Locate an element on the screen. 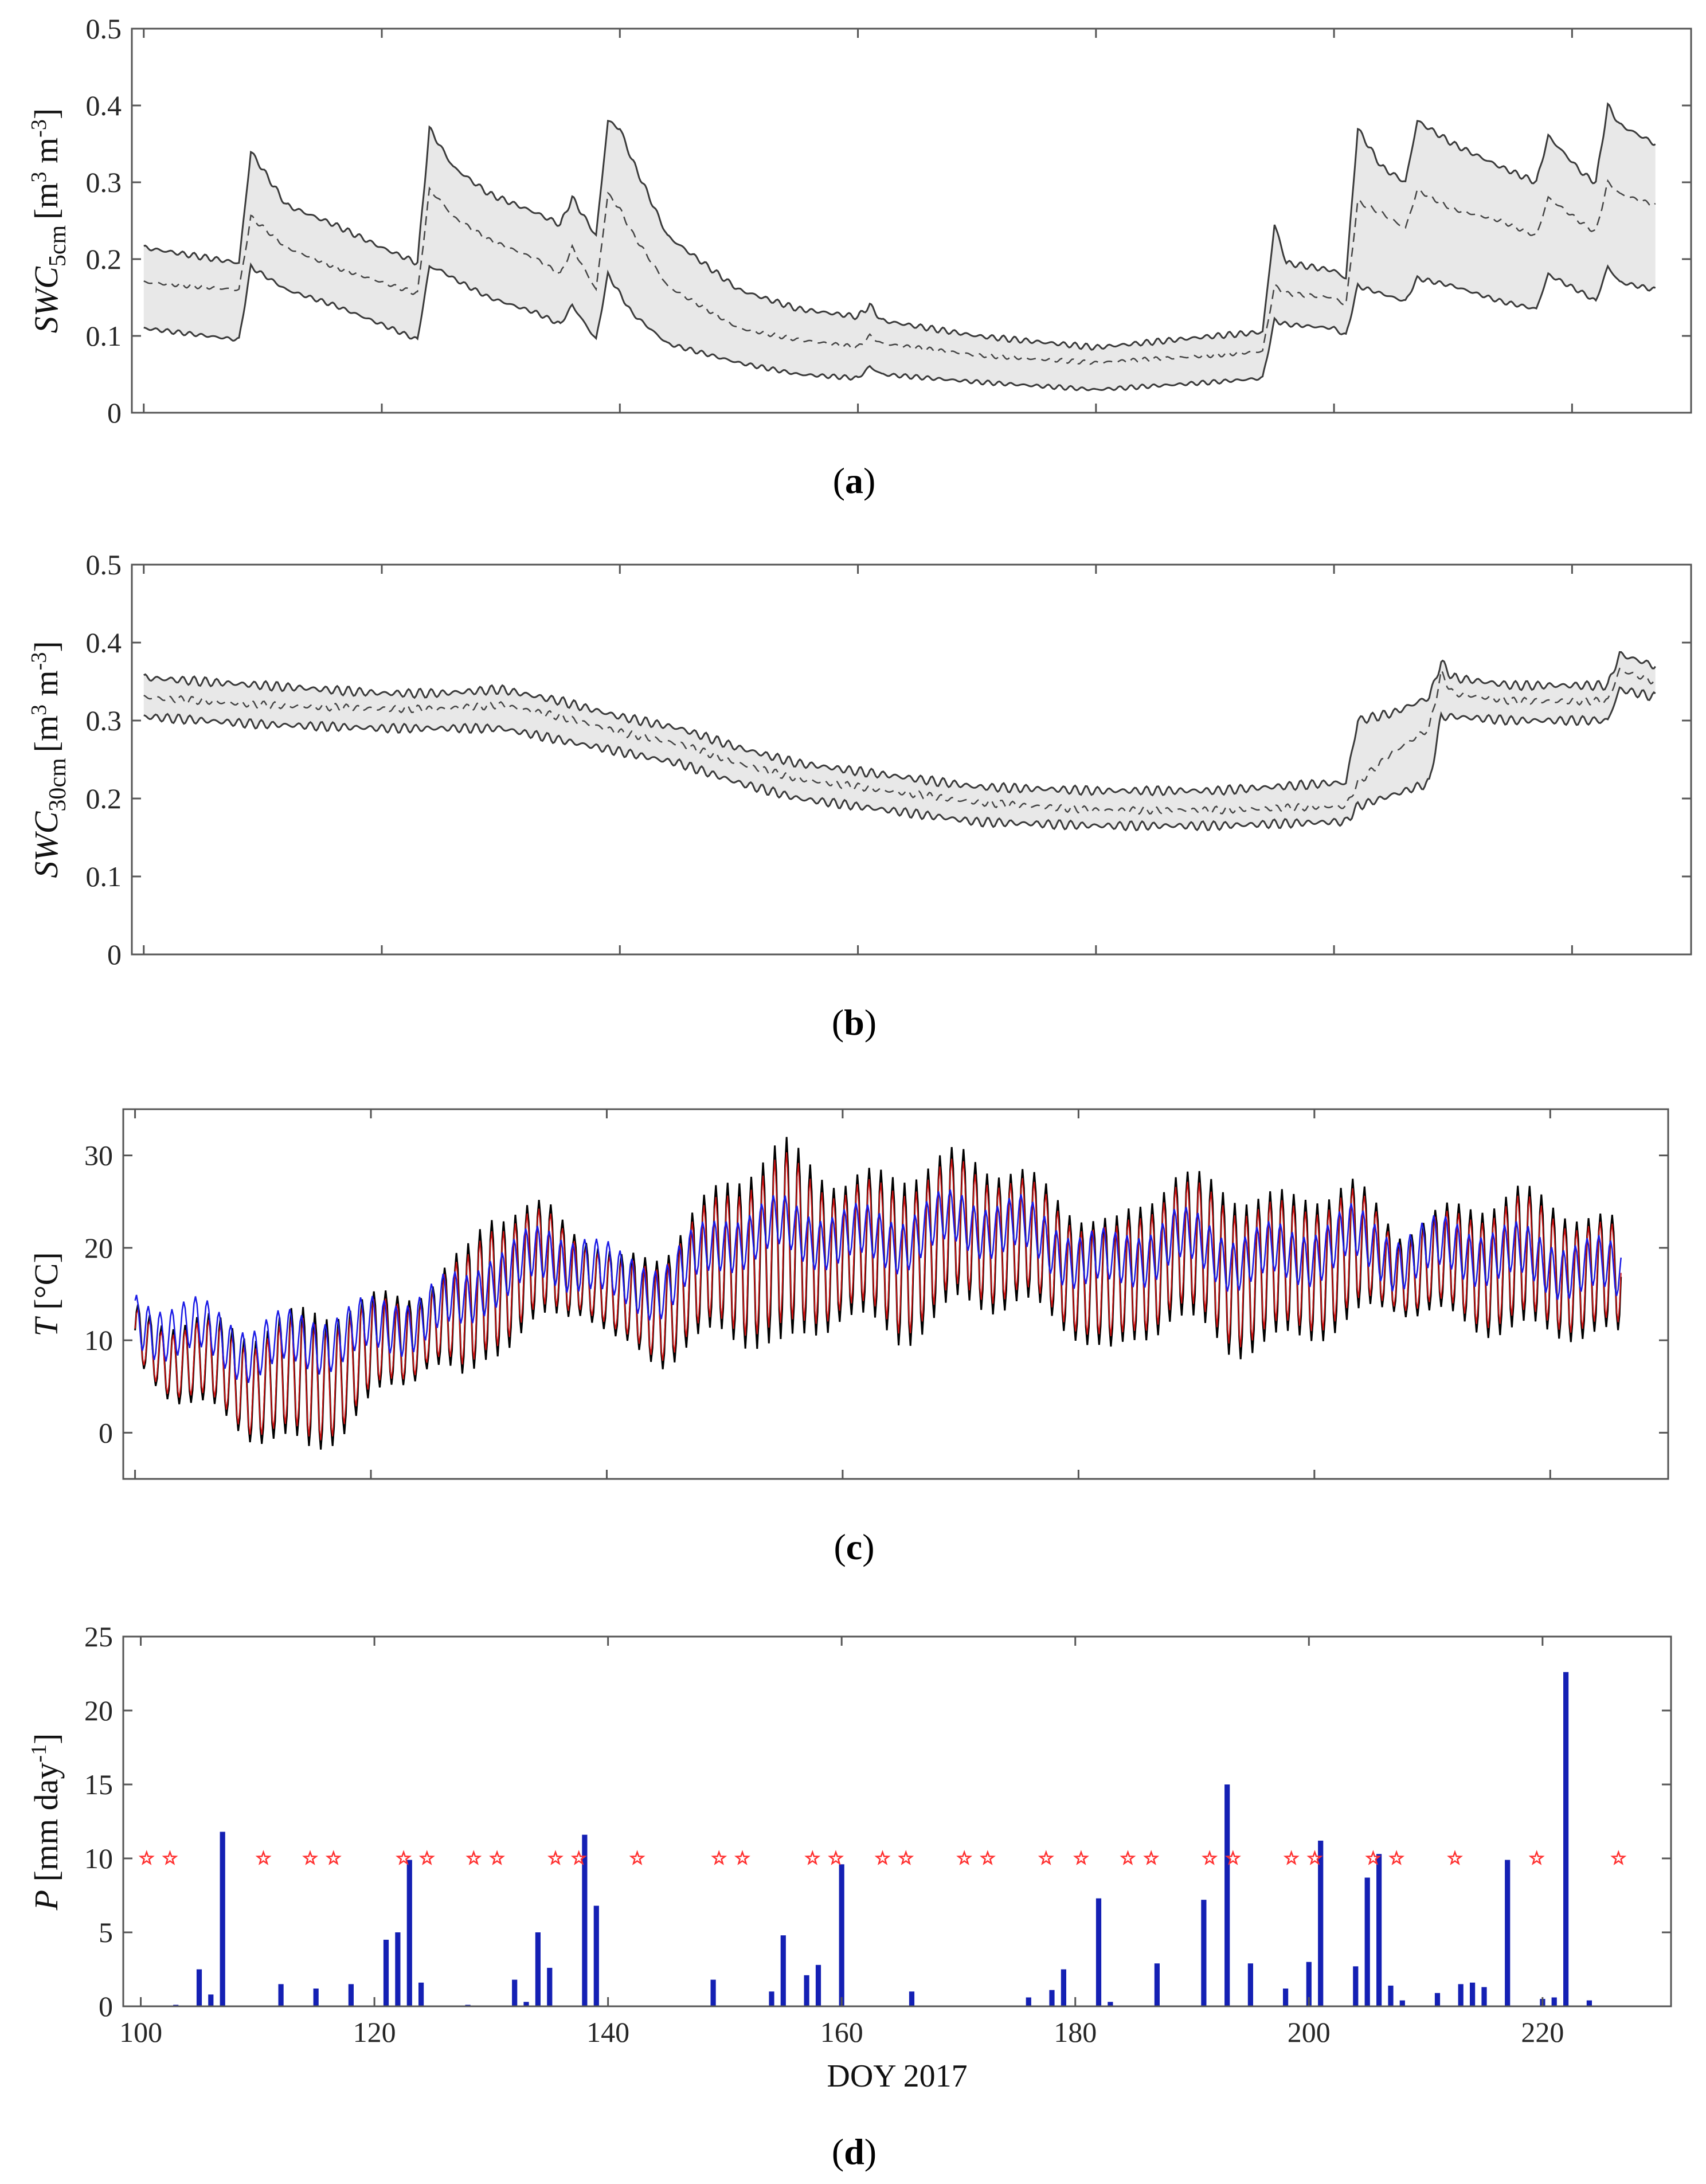 The height and width of the screenshot is (2184, 1706). series-red-temp-line is located at coordinates (878, 1296).